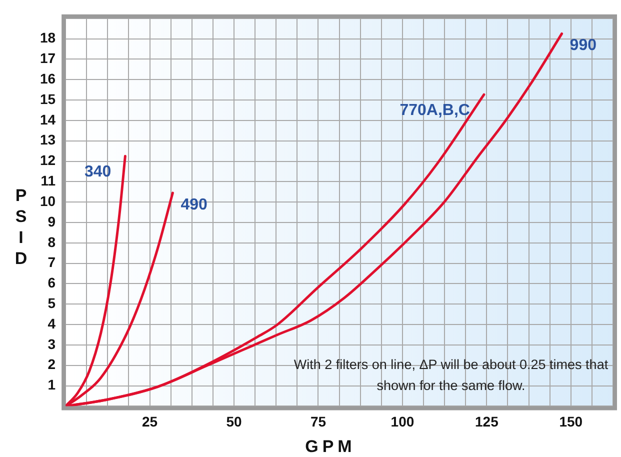 This screenshot has width=621, height=457. Describe the element at coordinates (52, 282) in the screenshot. I see `y-tick-label: 6` at that location.